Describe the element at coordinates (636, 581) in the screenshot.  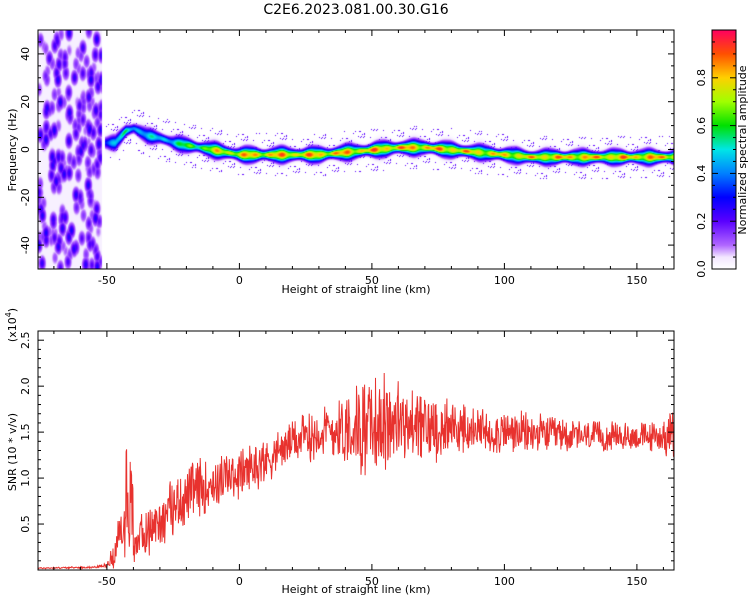
I see `snr-x-tick-label: 150` at that location.